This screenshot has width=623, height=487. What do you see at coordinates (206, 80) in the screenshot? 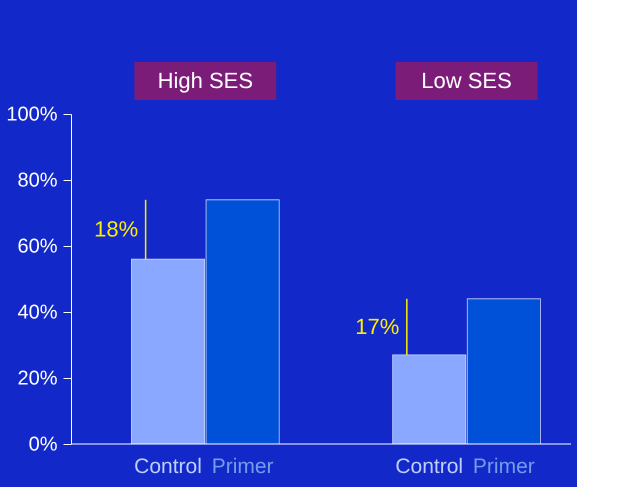
I see `text: High SES` at bounding box center [206, 80].